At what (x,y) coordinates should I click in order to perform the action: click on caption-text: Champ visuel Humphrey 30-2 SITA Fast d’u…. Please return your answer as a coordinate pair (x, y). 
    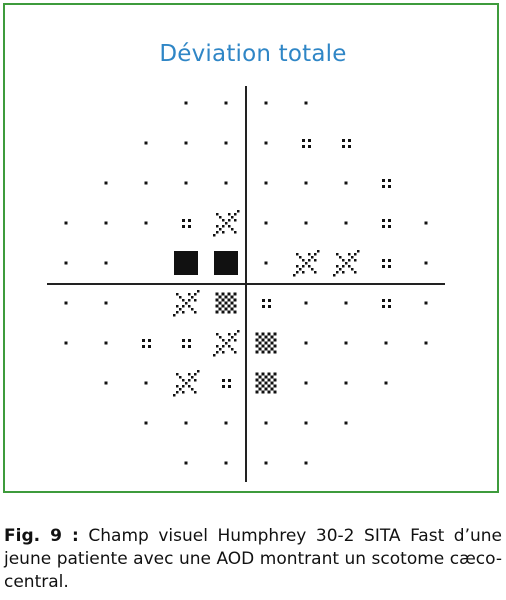
    Looking at the image, I should click on (253, 559).